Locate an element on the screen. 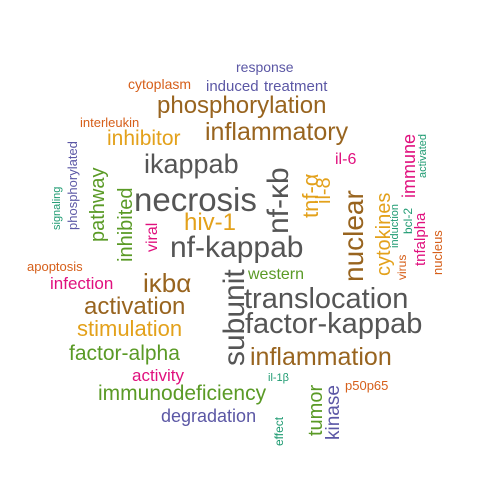  word-infection: infection is located at coordinates (82, 283).